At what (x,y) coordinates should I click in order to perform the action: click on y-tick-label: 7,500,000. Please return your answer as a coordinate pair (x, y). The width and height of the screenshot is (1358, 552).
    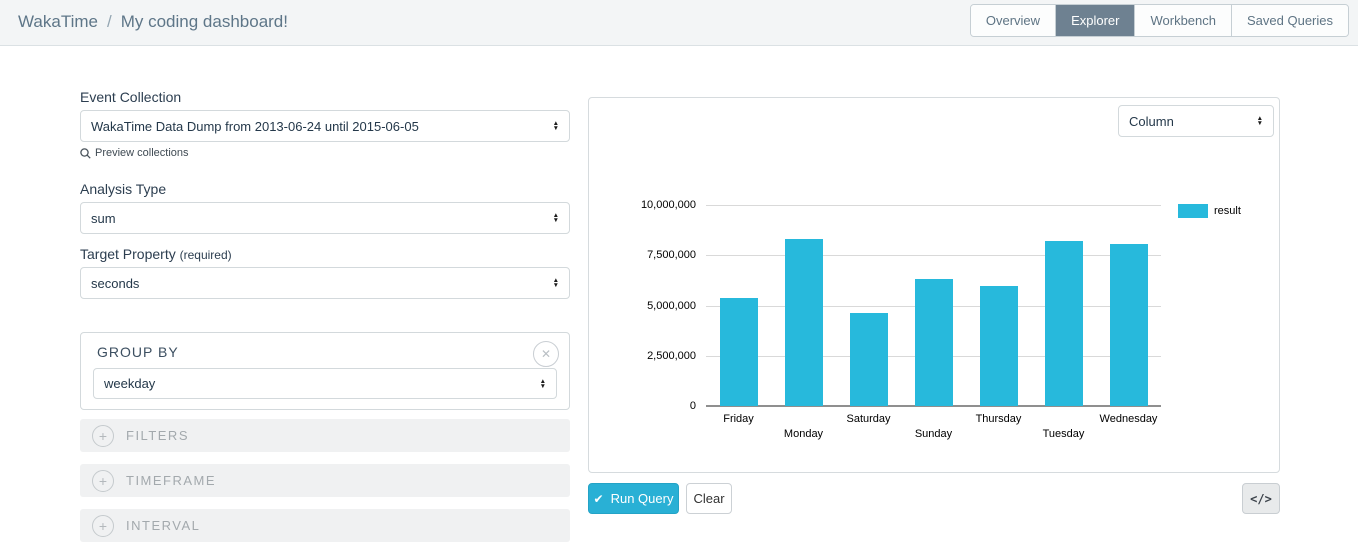
    Looking at the image, I should click on (671, 255).